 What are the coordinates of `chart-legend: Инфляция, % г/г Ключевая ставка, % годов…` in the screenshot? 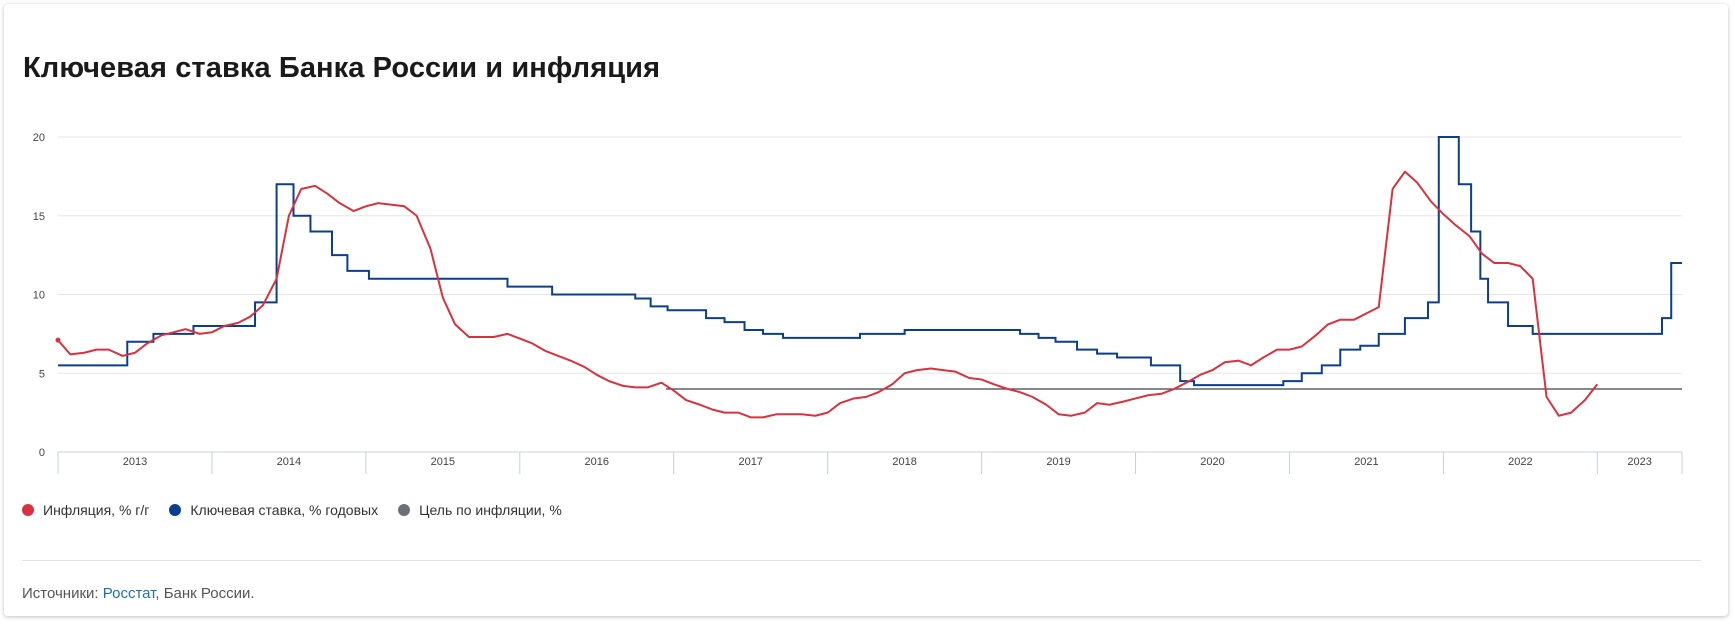 It's located at (292, 510).